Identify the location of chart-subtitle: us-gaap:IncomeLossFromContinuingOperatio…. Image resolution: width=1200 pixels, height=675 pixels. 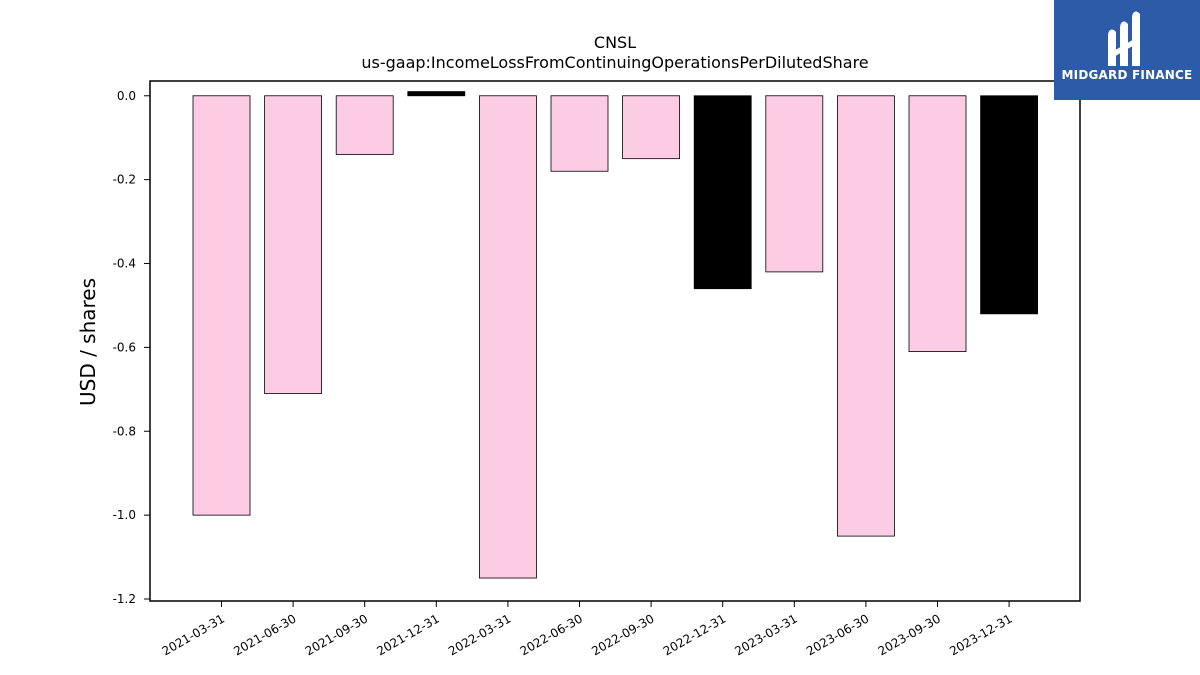
(614, 62).